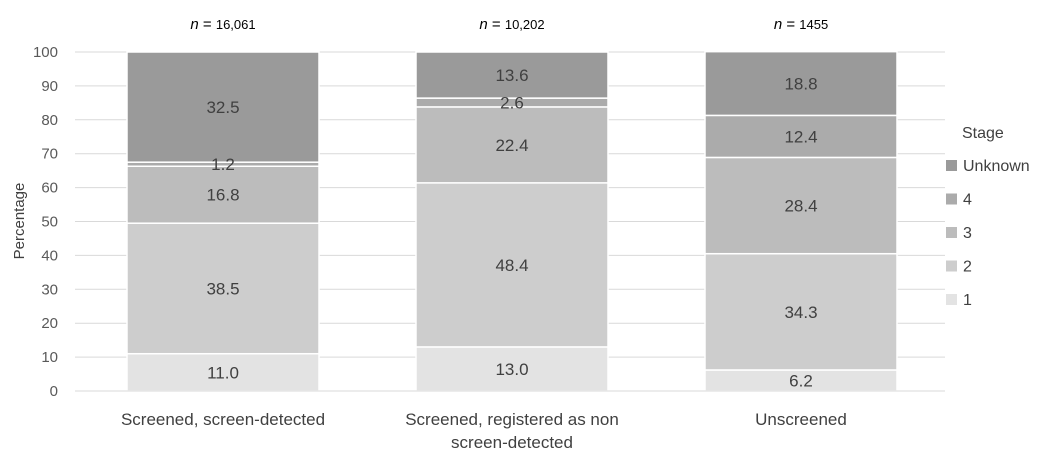 The width and height of the screenshot is (1047, 452). I want to click on n-value: 10,202, so click(525, 24).